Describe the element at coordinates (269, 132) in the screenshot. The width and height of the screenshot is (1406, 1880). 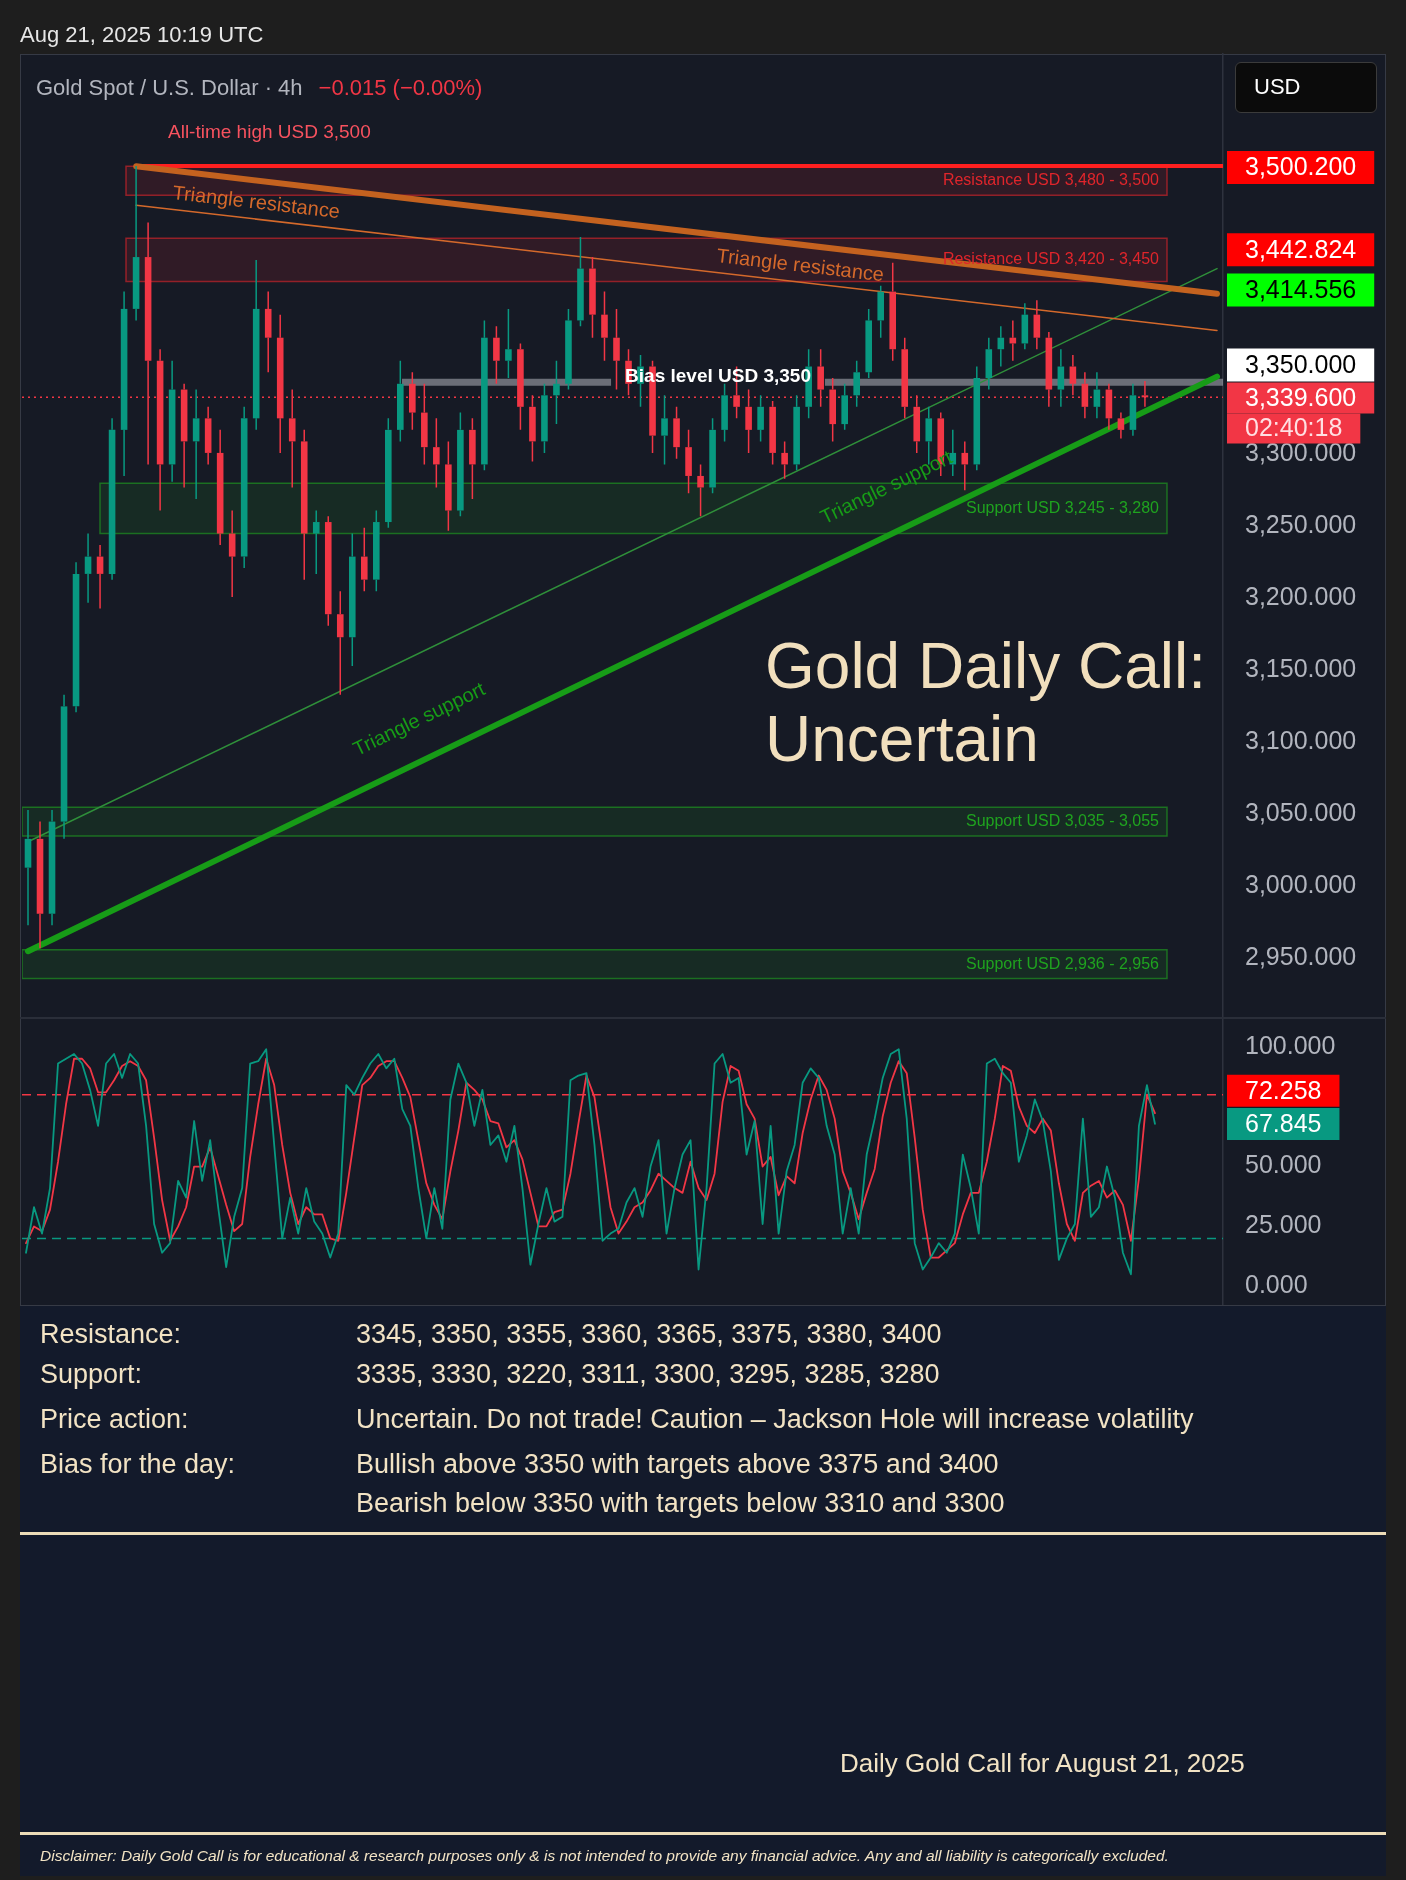
I see `ref-line-label: All-time high USD 3,500` at that location.